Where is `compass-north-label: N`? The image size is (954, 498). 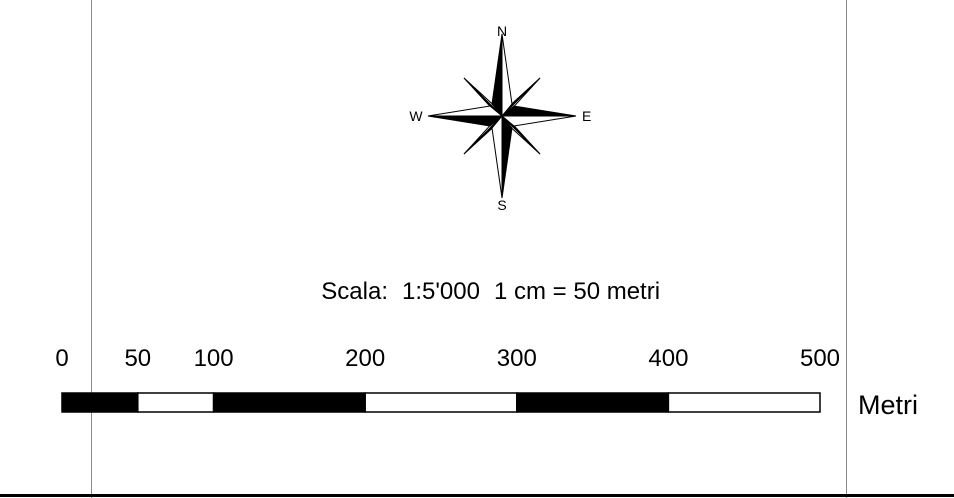 compass-north-label: N is located at coordinates (502, 31).